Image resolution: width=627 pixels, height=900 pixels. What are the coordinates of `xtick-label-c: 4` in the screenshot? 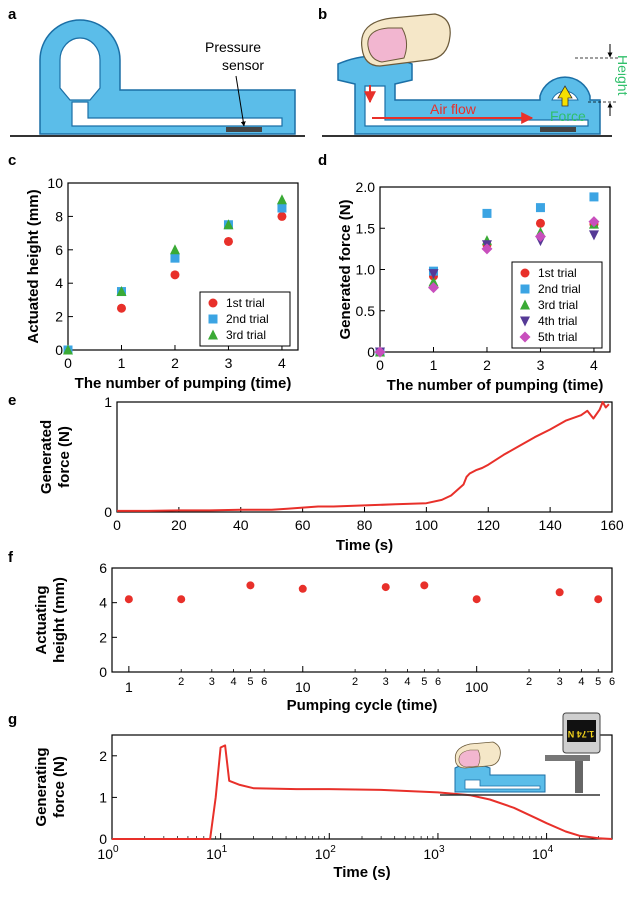 It's located at (282, 363).